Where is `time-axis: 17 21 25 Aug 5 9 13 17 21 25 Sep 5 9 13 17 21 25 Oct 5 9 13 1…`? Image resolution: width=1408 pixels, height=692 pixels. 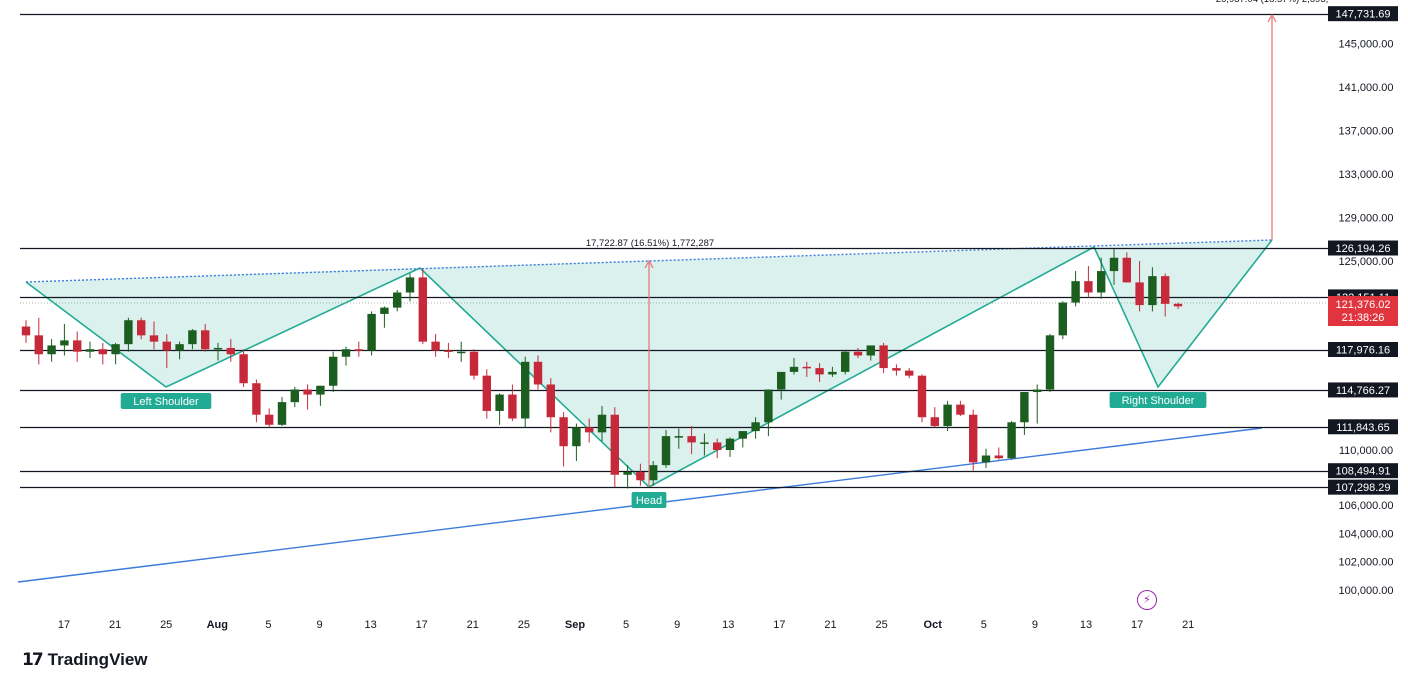
time-axis: 17 21 25 Aug 5 9 13 17 21 25 Sep 5 9 13 17 21 25 Oct 5 9 13 1… is located at coordinates (626, 625).